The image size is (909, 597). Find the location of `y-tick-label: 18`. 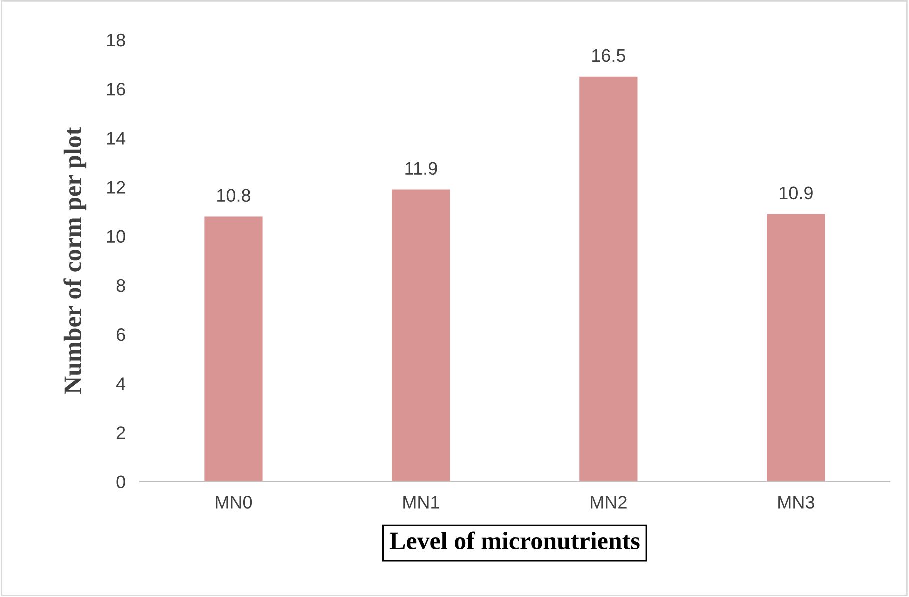

y-tick-label: 18 is located at coordinates (116, 40).